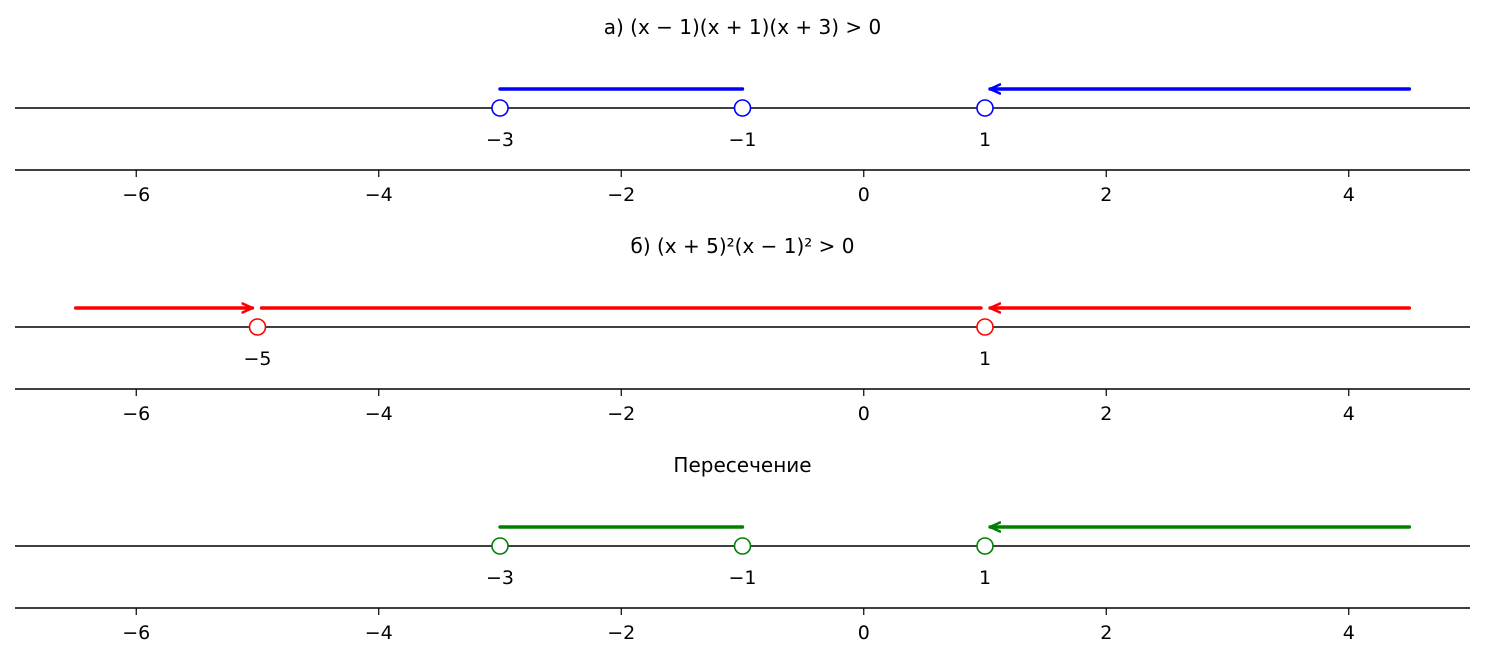 This screenshot has width=1485, height=657. Describe the element at coordinates (752, 27) in the screenshot. I see `title-expression: (x − 1)(x + 1)(x + 3) > 0` at that location.